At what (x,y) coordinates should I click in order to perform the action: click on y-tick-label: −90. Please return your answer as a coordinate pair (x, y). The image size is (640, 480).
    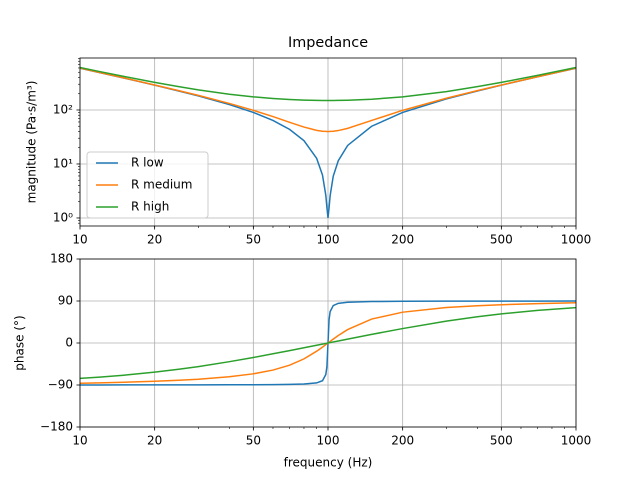
    Looking at the image, I should click on (60, 385).